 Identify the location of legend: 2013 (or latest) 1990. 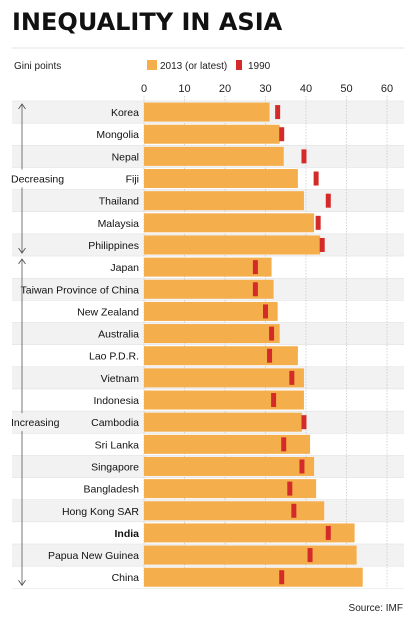
(209, 66).